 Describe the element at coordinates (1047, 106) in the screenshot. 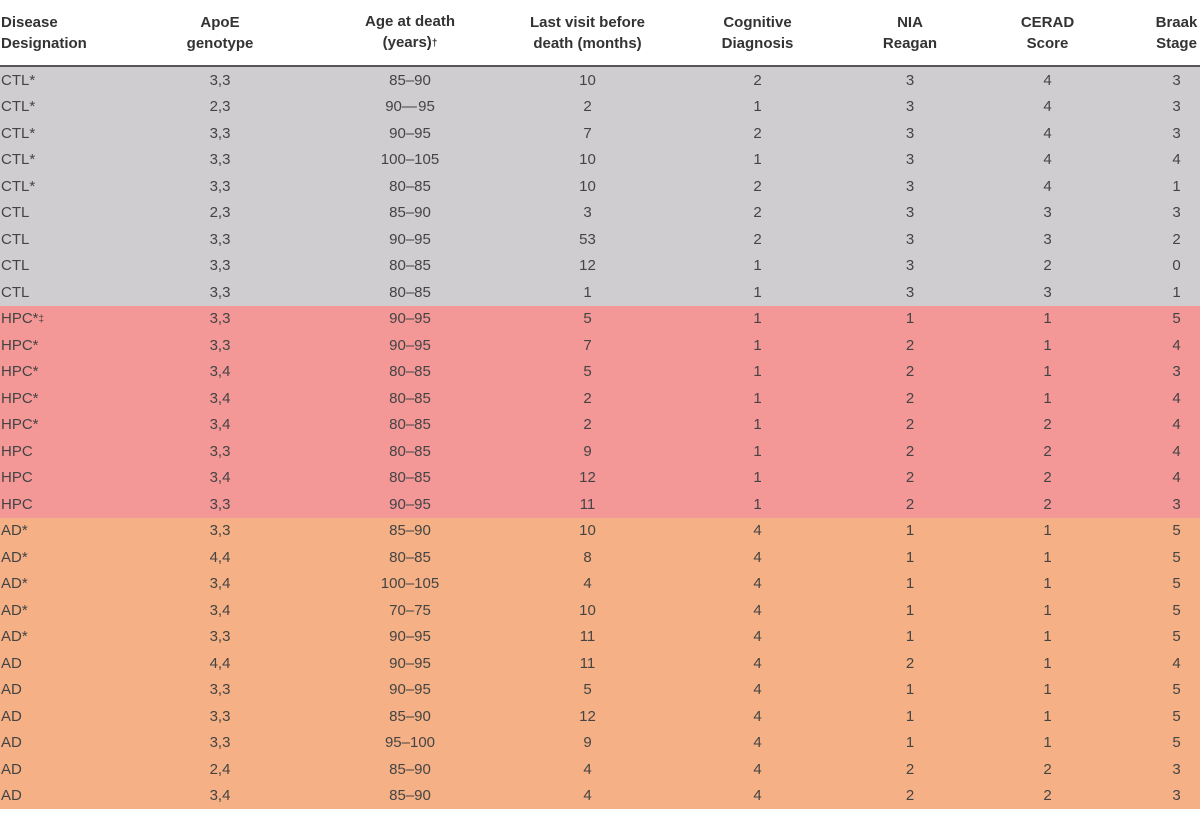

I see `cell-cerad-score: 4` at that location.